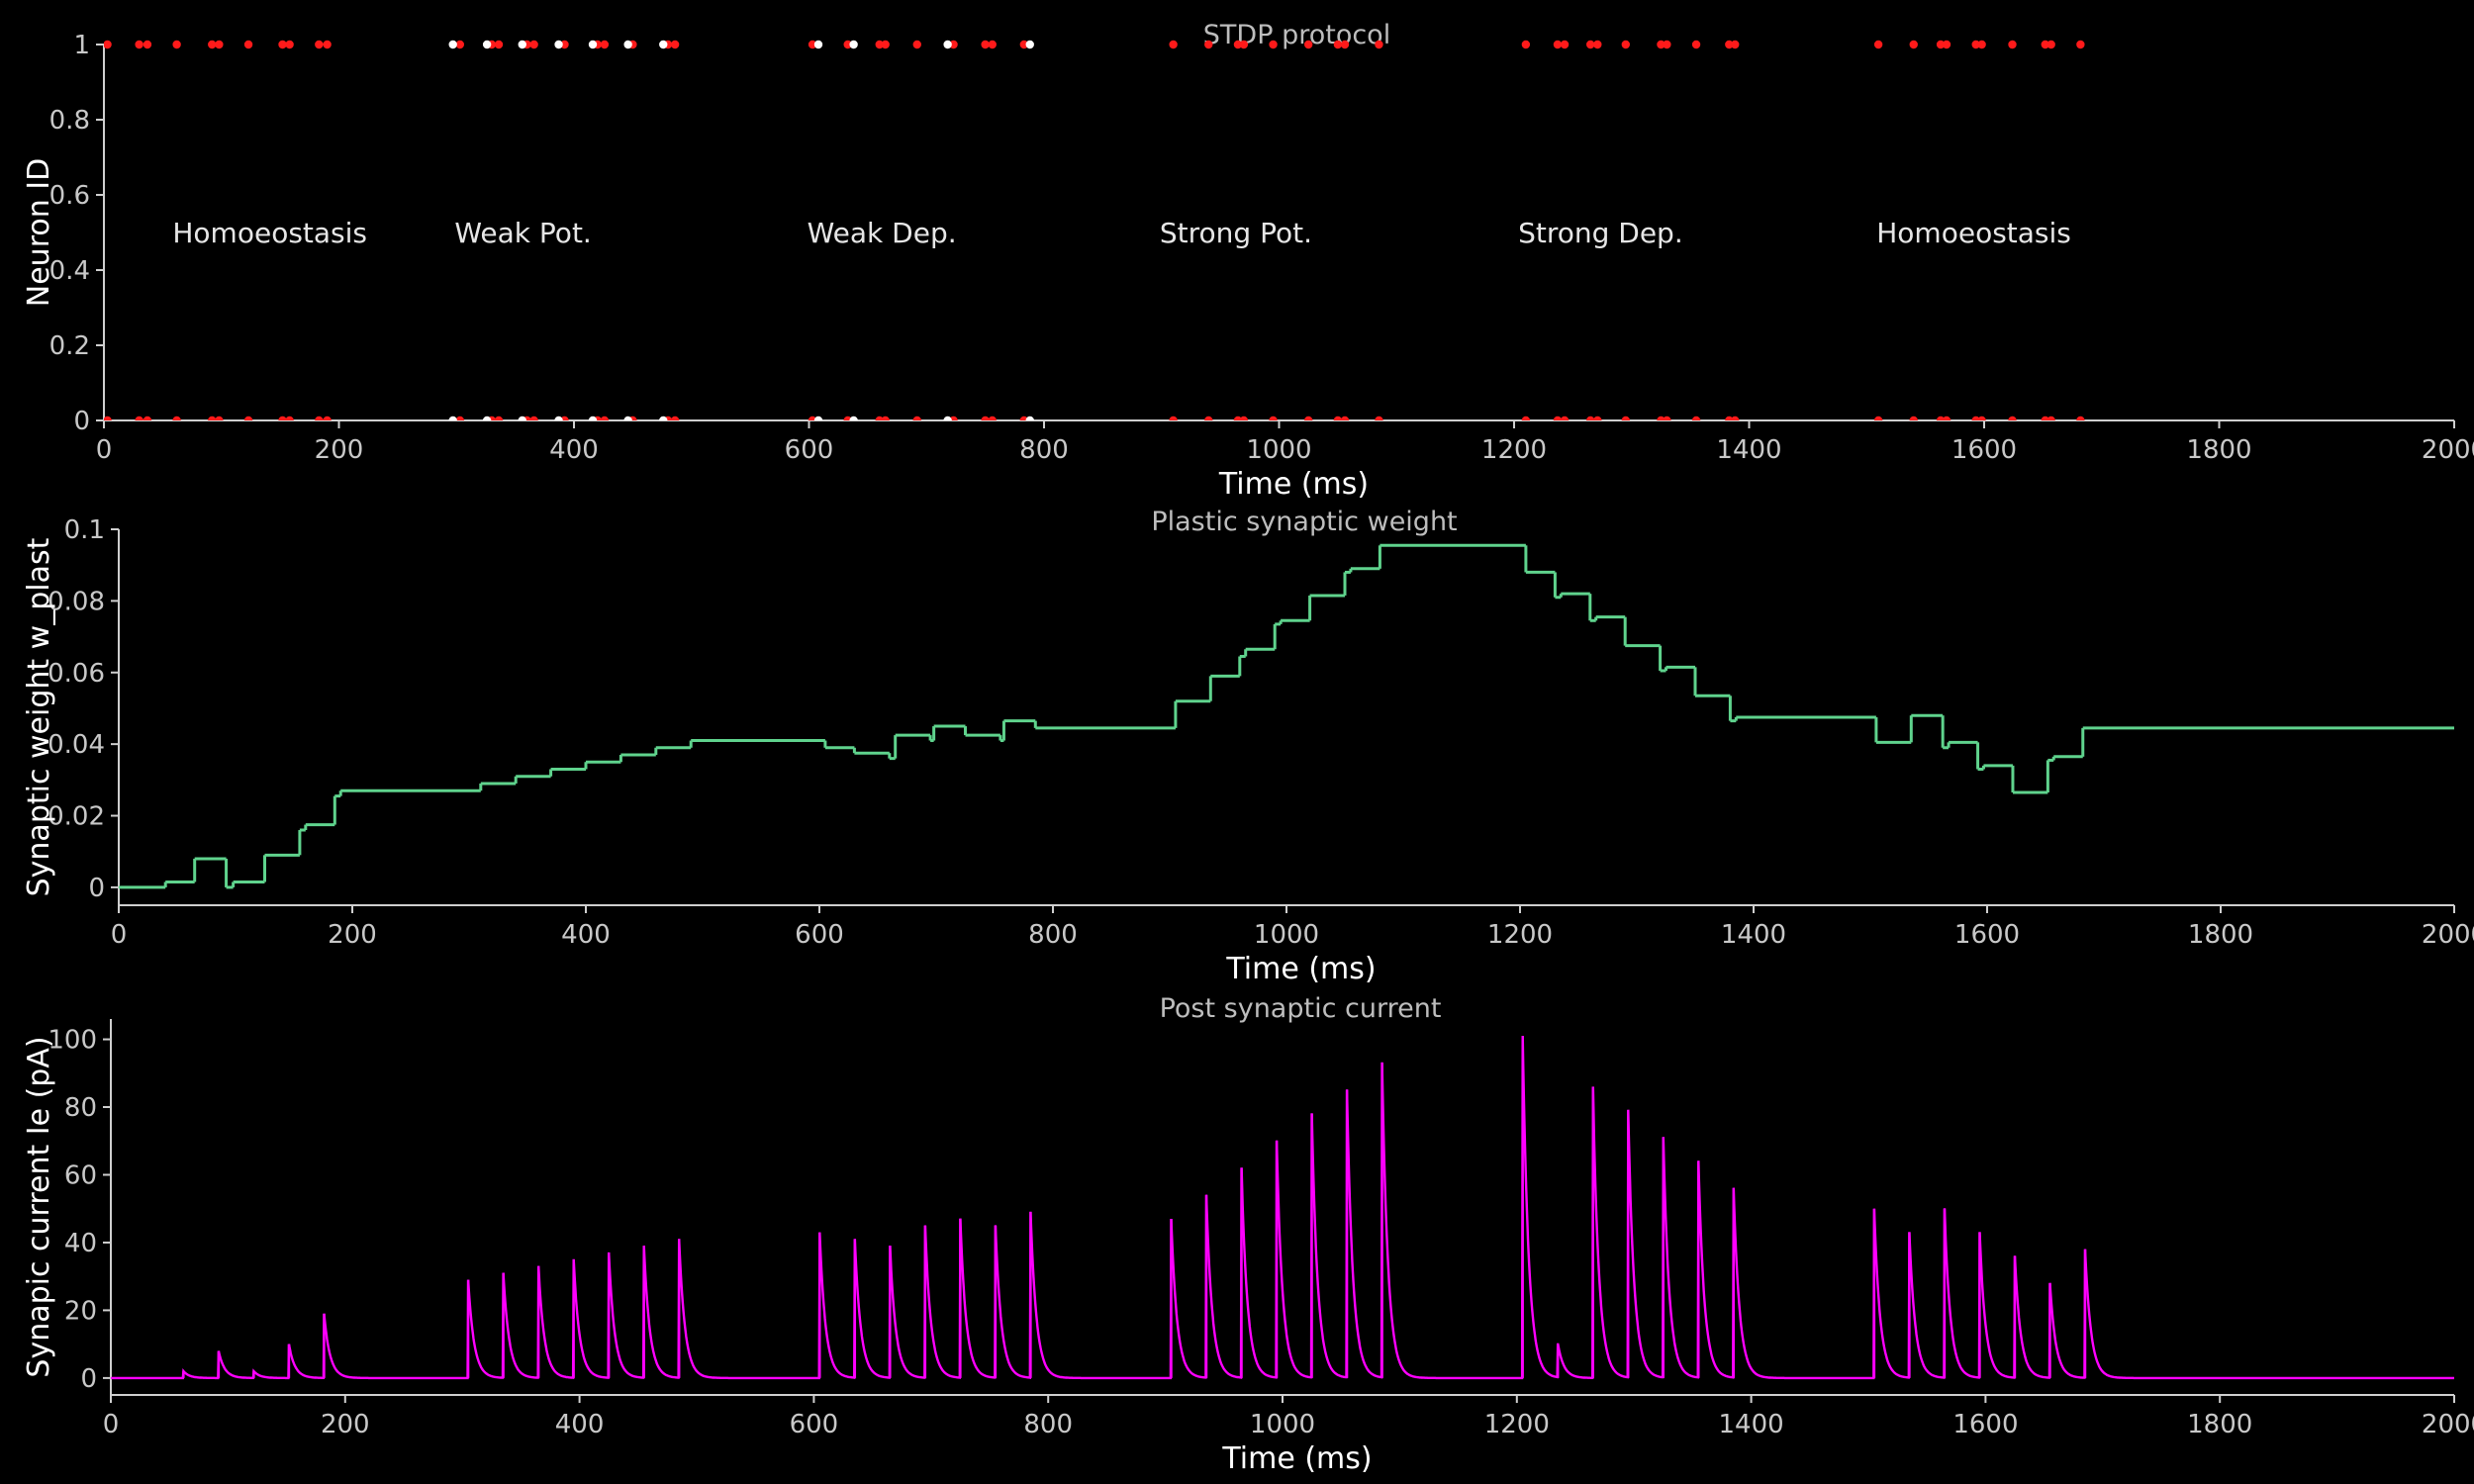  Describe the element at coordinates (81, 1108) in the screenshot. I see `y-tick-label: 80` at that location.